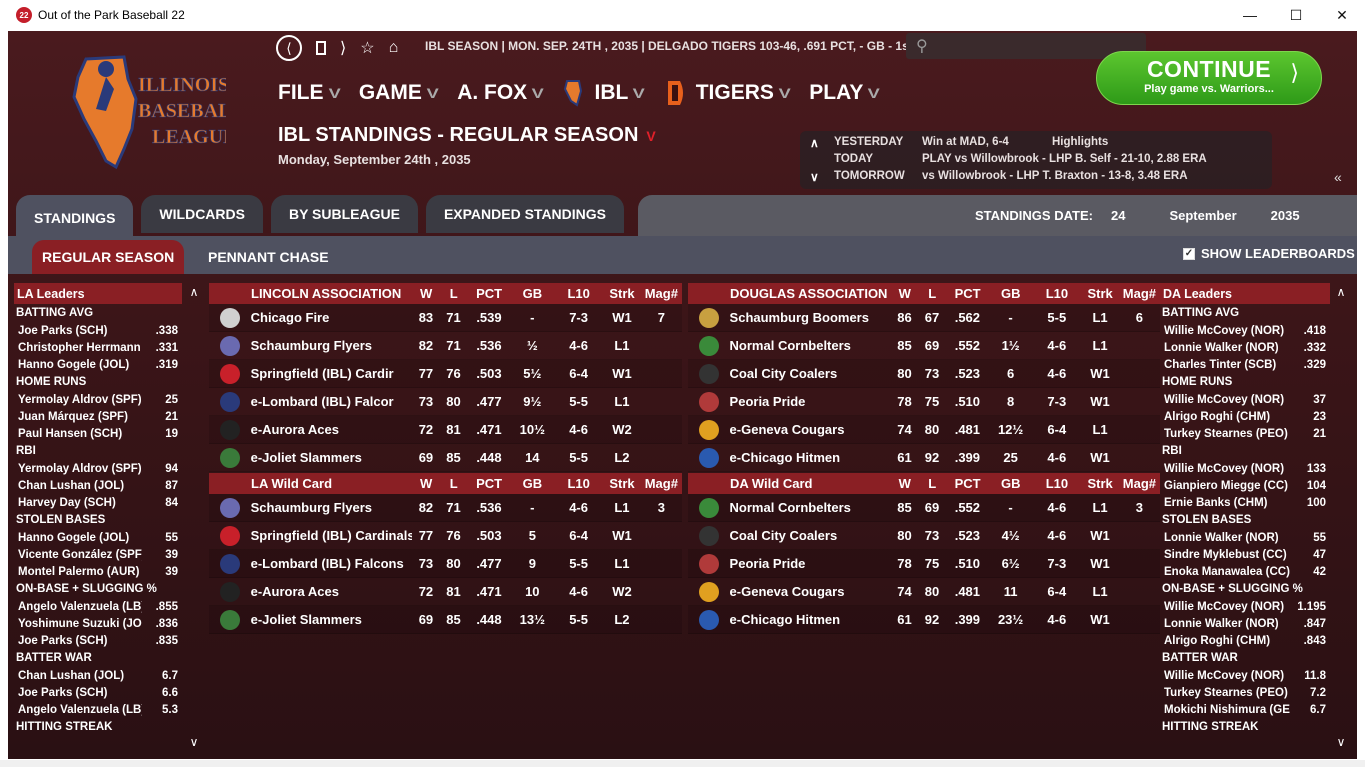 This screenshot has width=1365, height=767. Describe the element at coordinates (924, 458) in the screenshot. I see `table-row: e-Chicago Hitmen 61 92 .399 25 4-6 W1` at that location.